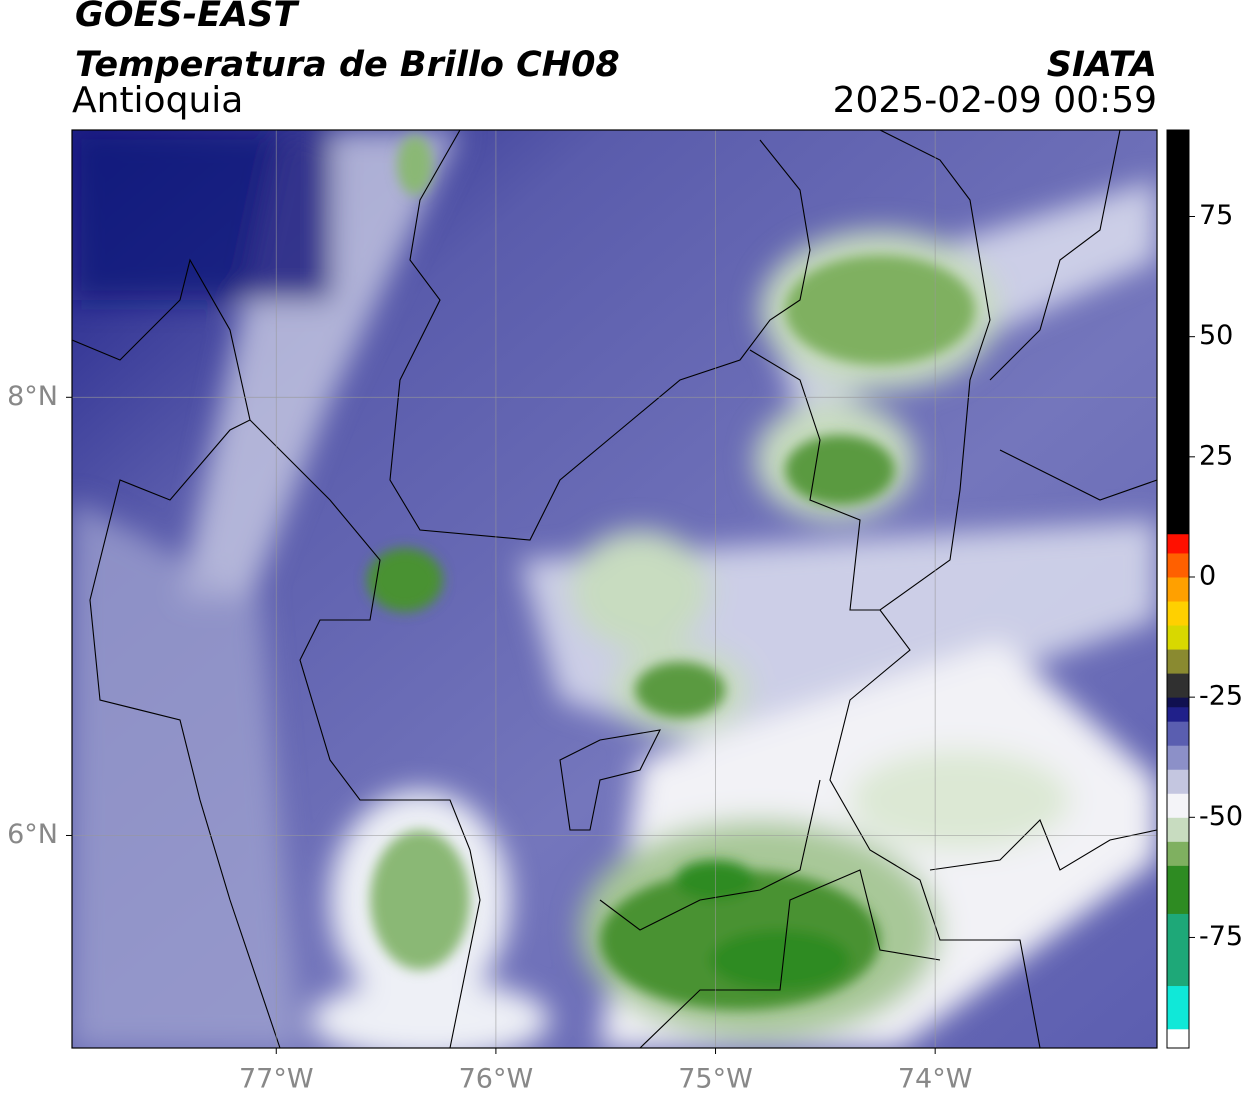 The width and height of the screenshot is (1252, 1099). Describe the element at coordinates (1207, 575) in the screenshot. I see `colorbar-tick-label: 0` at that location.